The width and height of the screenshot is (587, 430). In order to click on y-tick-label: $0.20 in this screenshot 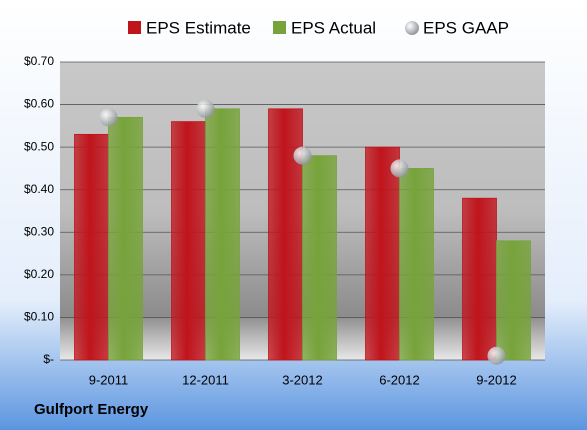, I will do `click(39, 274)`.